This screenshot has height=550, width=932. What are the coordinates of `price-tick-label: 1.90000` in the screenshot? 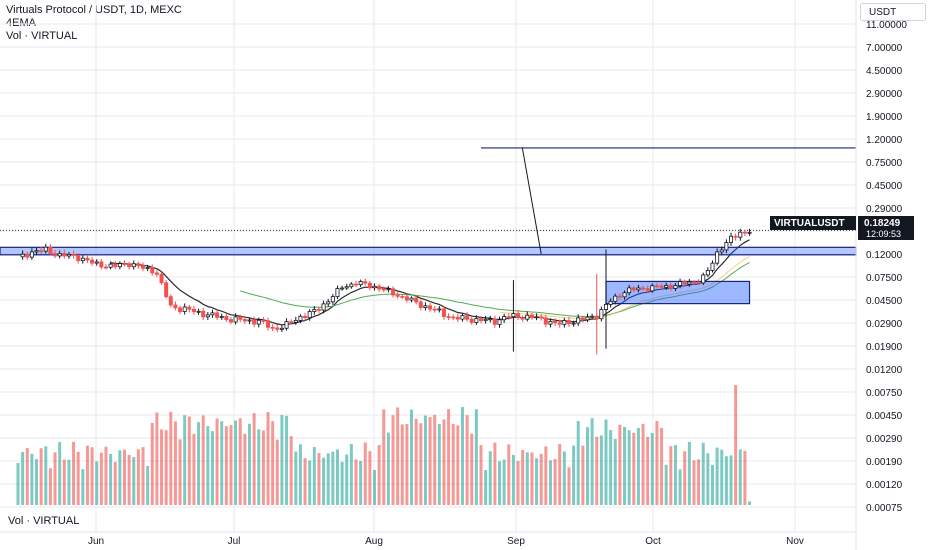 It's located at (884, 117).